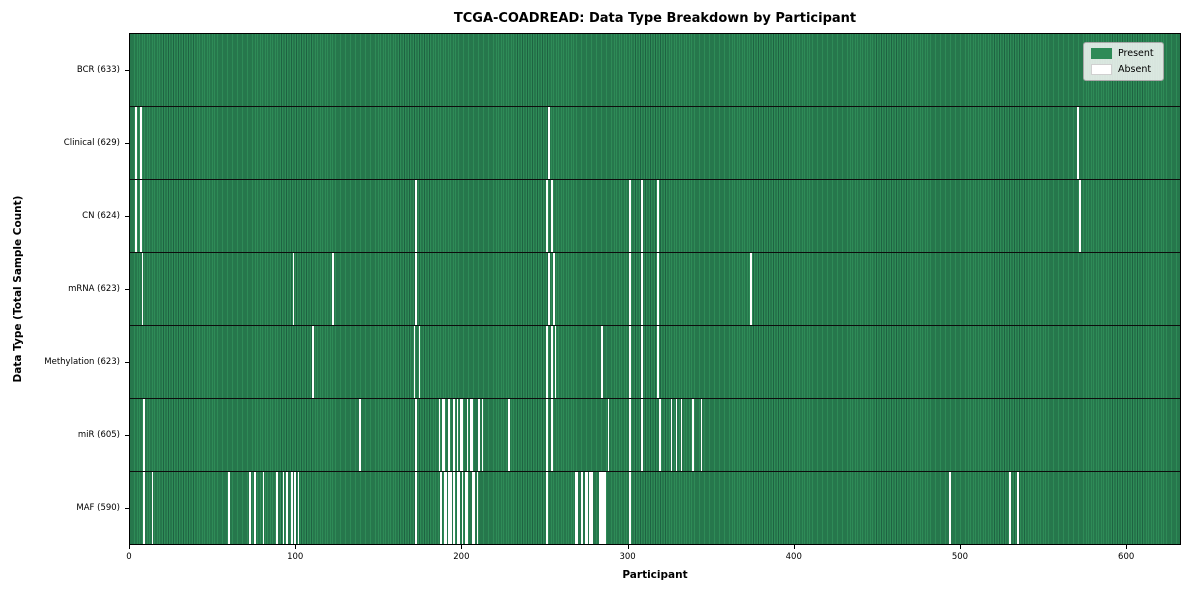  I want to click on y-tick-label: BCR (633), so click(98, 69).